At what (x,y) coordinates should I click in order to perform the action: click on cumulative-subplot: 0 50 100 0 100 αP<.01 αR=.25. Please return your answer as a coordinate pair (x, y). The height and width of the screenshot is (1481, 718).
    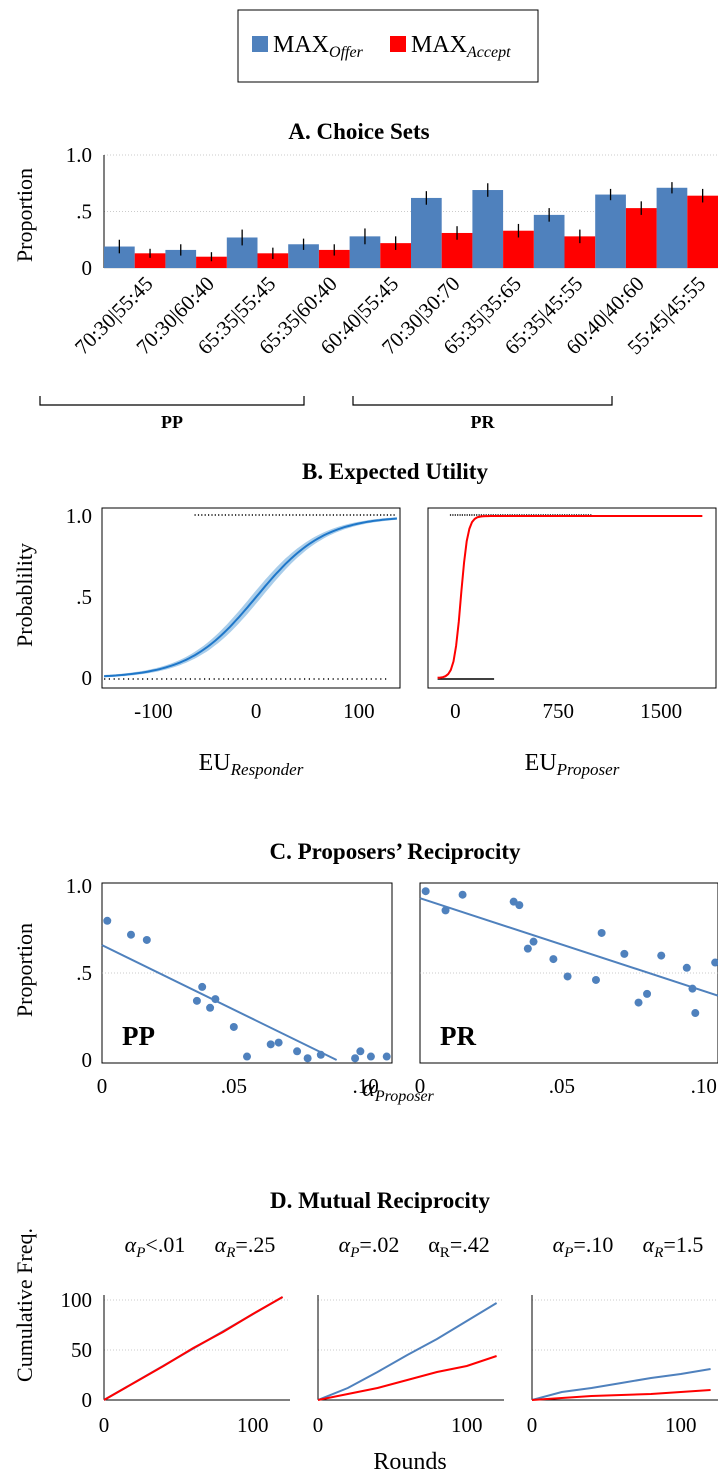
    Looking at the image, I should click on (175, 1334).